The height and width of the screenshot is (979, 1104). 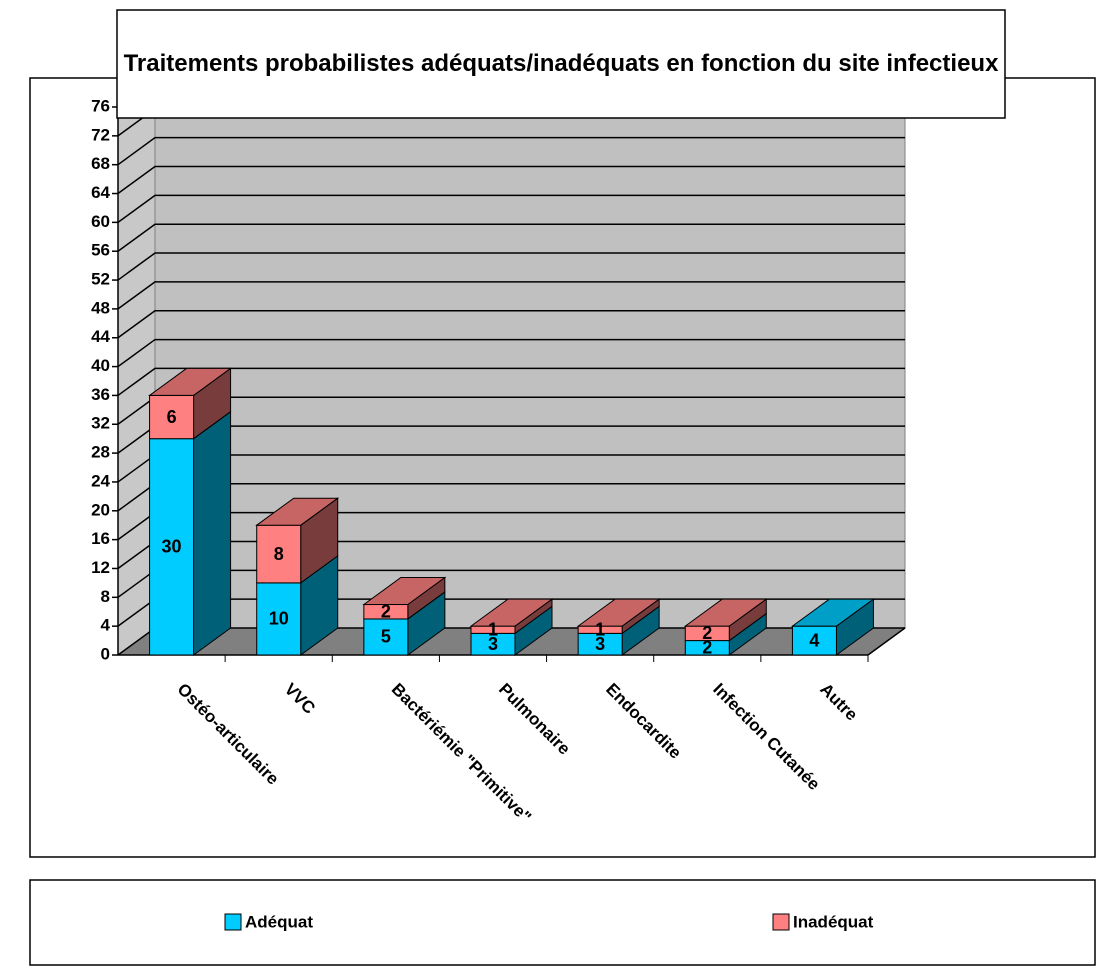 I want to click on y-tick-label: 16, so click(x=100, y=538).